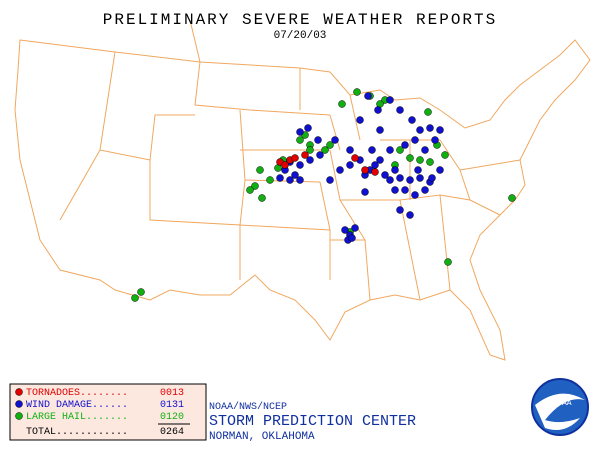 The height and width of the screenshot is (450, 600). I want to click on legend-box, so click(108, 412).